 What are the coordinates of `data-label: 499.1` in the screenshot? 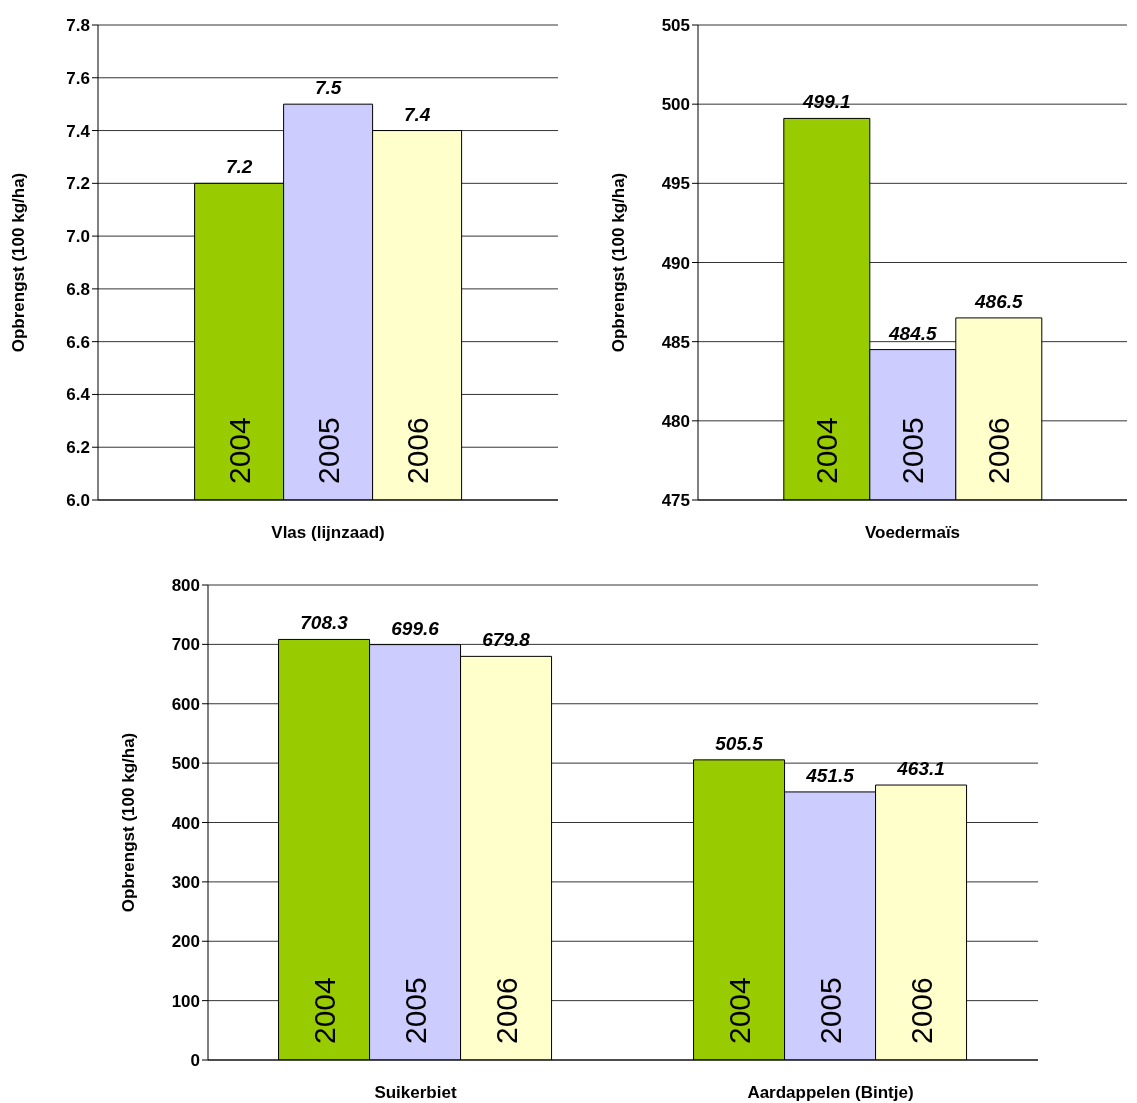 It's located at (826, 102).